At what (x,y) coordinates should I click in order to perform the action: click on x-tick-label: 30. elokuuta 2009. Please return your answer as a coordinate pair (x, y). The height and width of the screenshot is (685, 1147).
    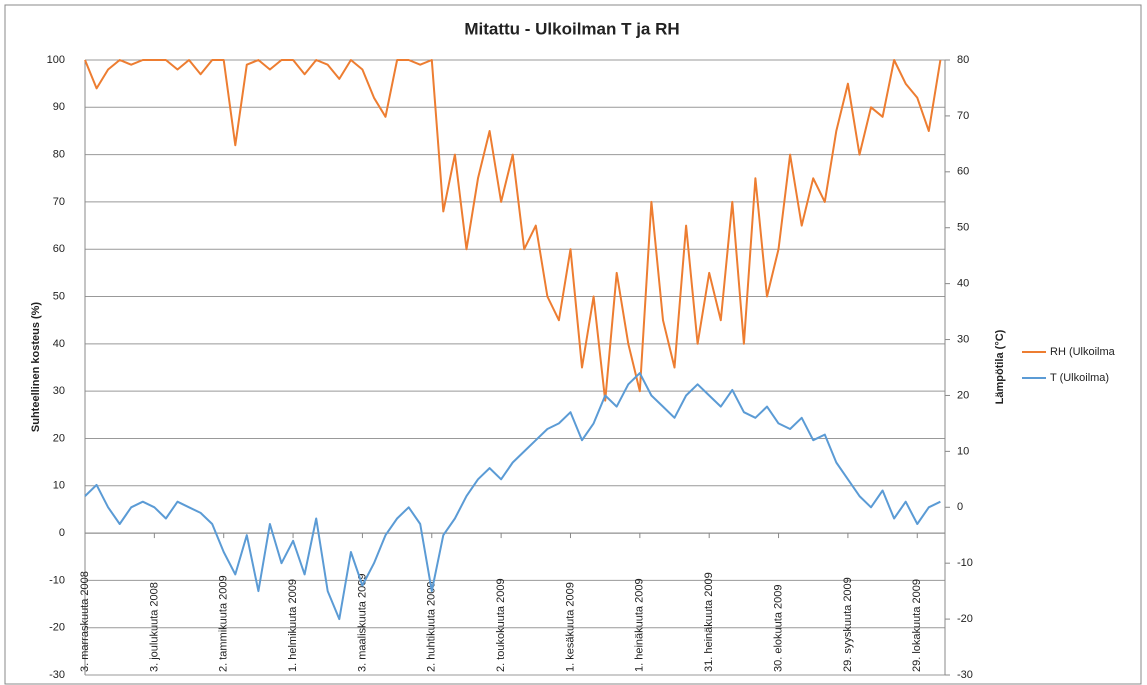
    Looking at the image, I should click on (778, 628).